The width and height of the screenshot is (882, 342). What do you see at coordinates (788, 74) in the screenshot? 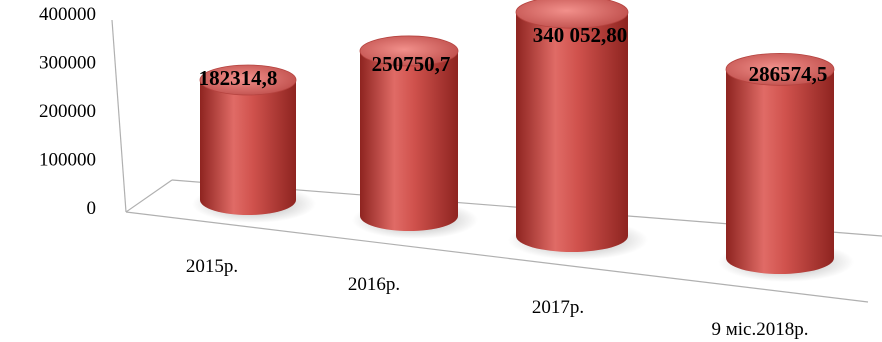
I see `data-label: 286574,5` at bounding box center [788, 74].